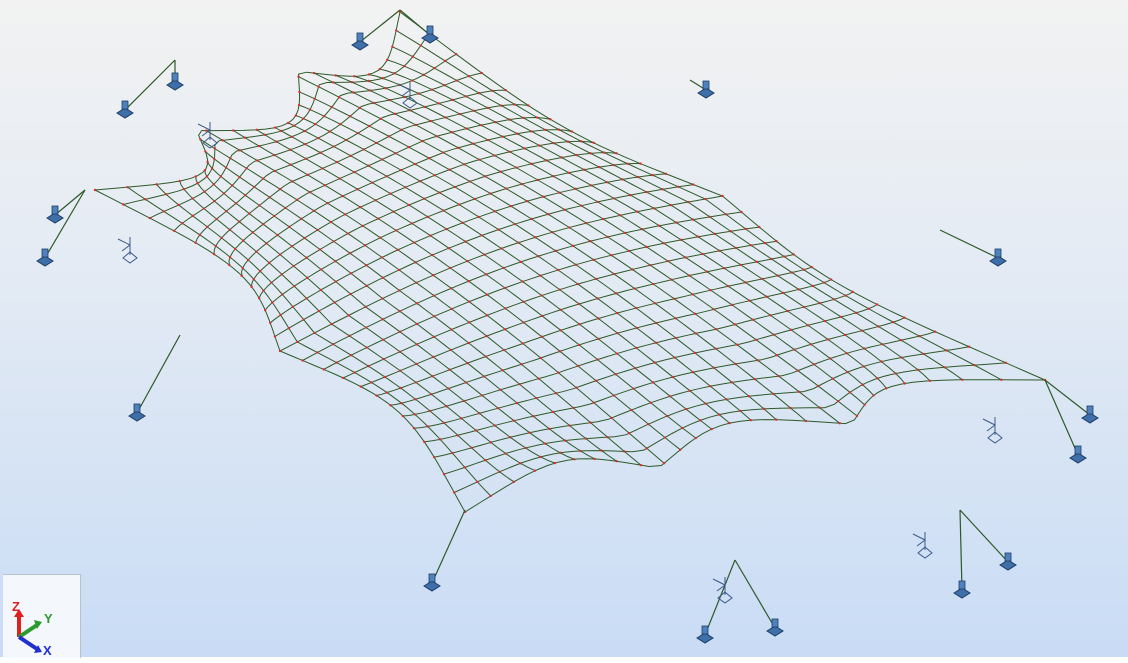 The width and height of the screenshot is (1128, 663). I want to click on y-arrow, so click(38, 624).